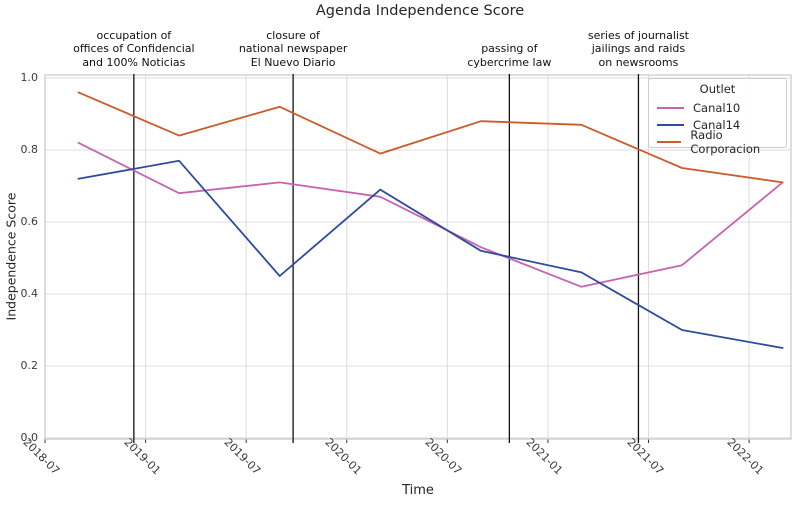  I want to click on event-annotation: passing of cybercrime law, so click(509, 55).